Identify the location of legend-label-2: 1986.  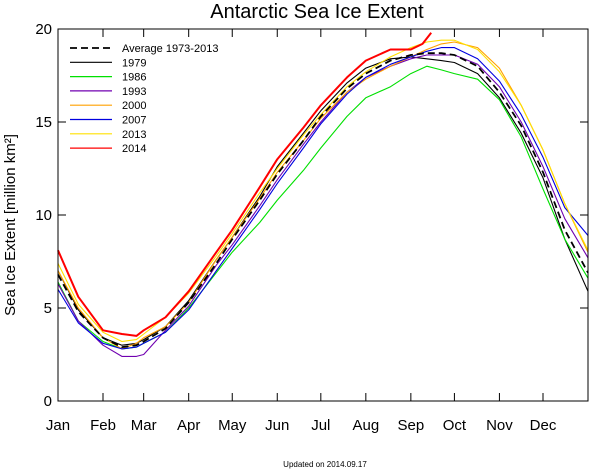
(134, 78).